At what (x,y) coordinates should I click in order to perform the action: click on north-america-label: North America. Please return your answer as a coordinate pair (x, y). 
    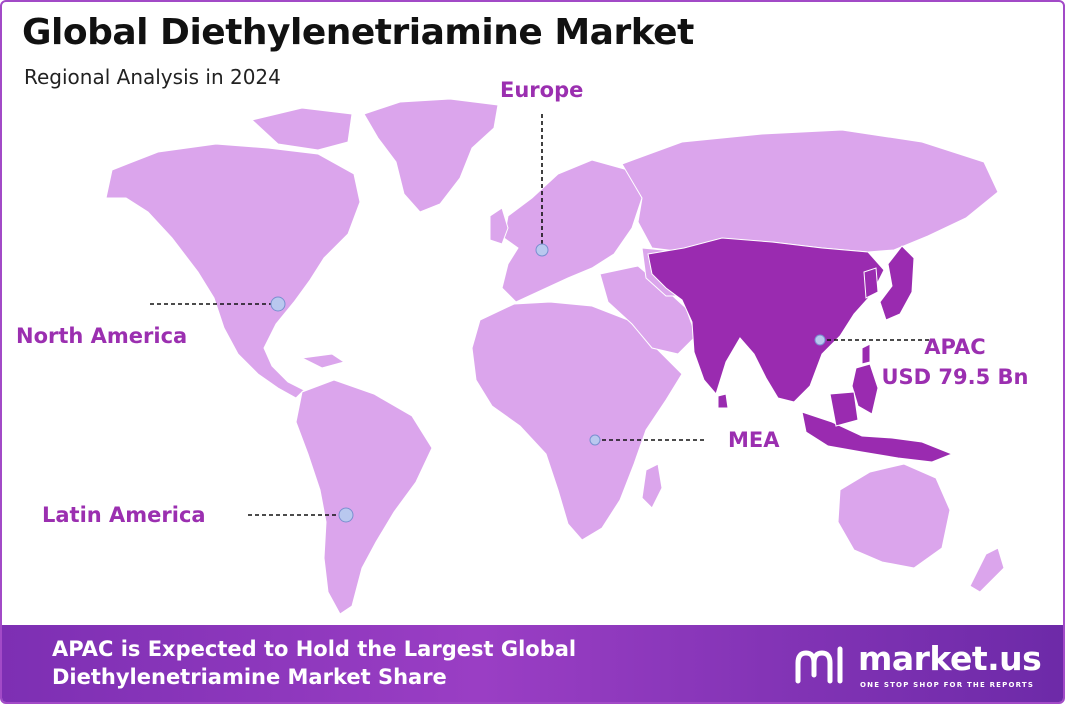
    Looking at the image, I should click on (102, 336).